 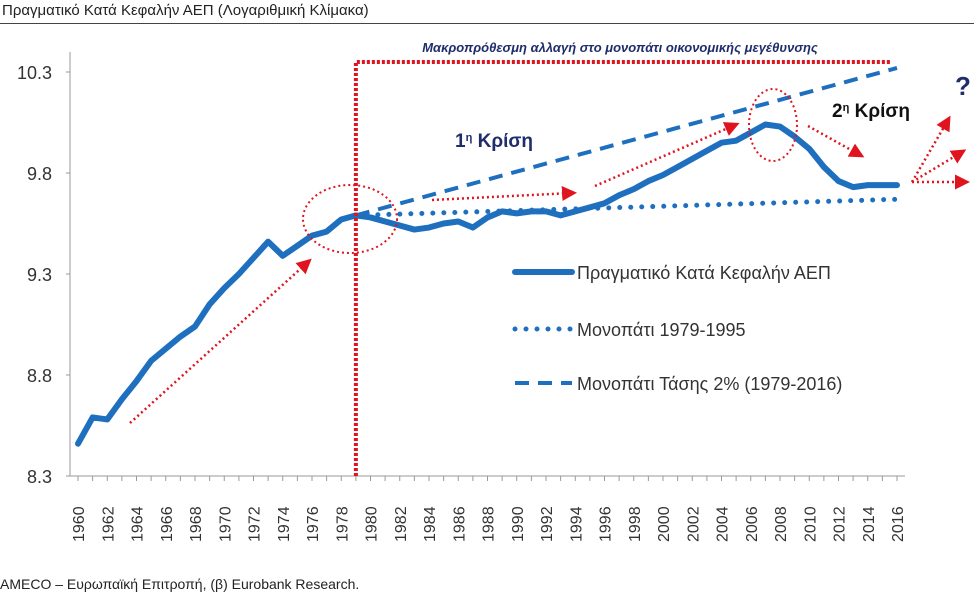 I want to click on x-tick-label: 2008, so click(x=781, y=524).